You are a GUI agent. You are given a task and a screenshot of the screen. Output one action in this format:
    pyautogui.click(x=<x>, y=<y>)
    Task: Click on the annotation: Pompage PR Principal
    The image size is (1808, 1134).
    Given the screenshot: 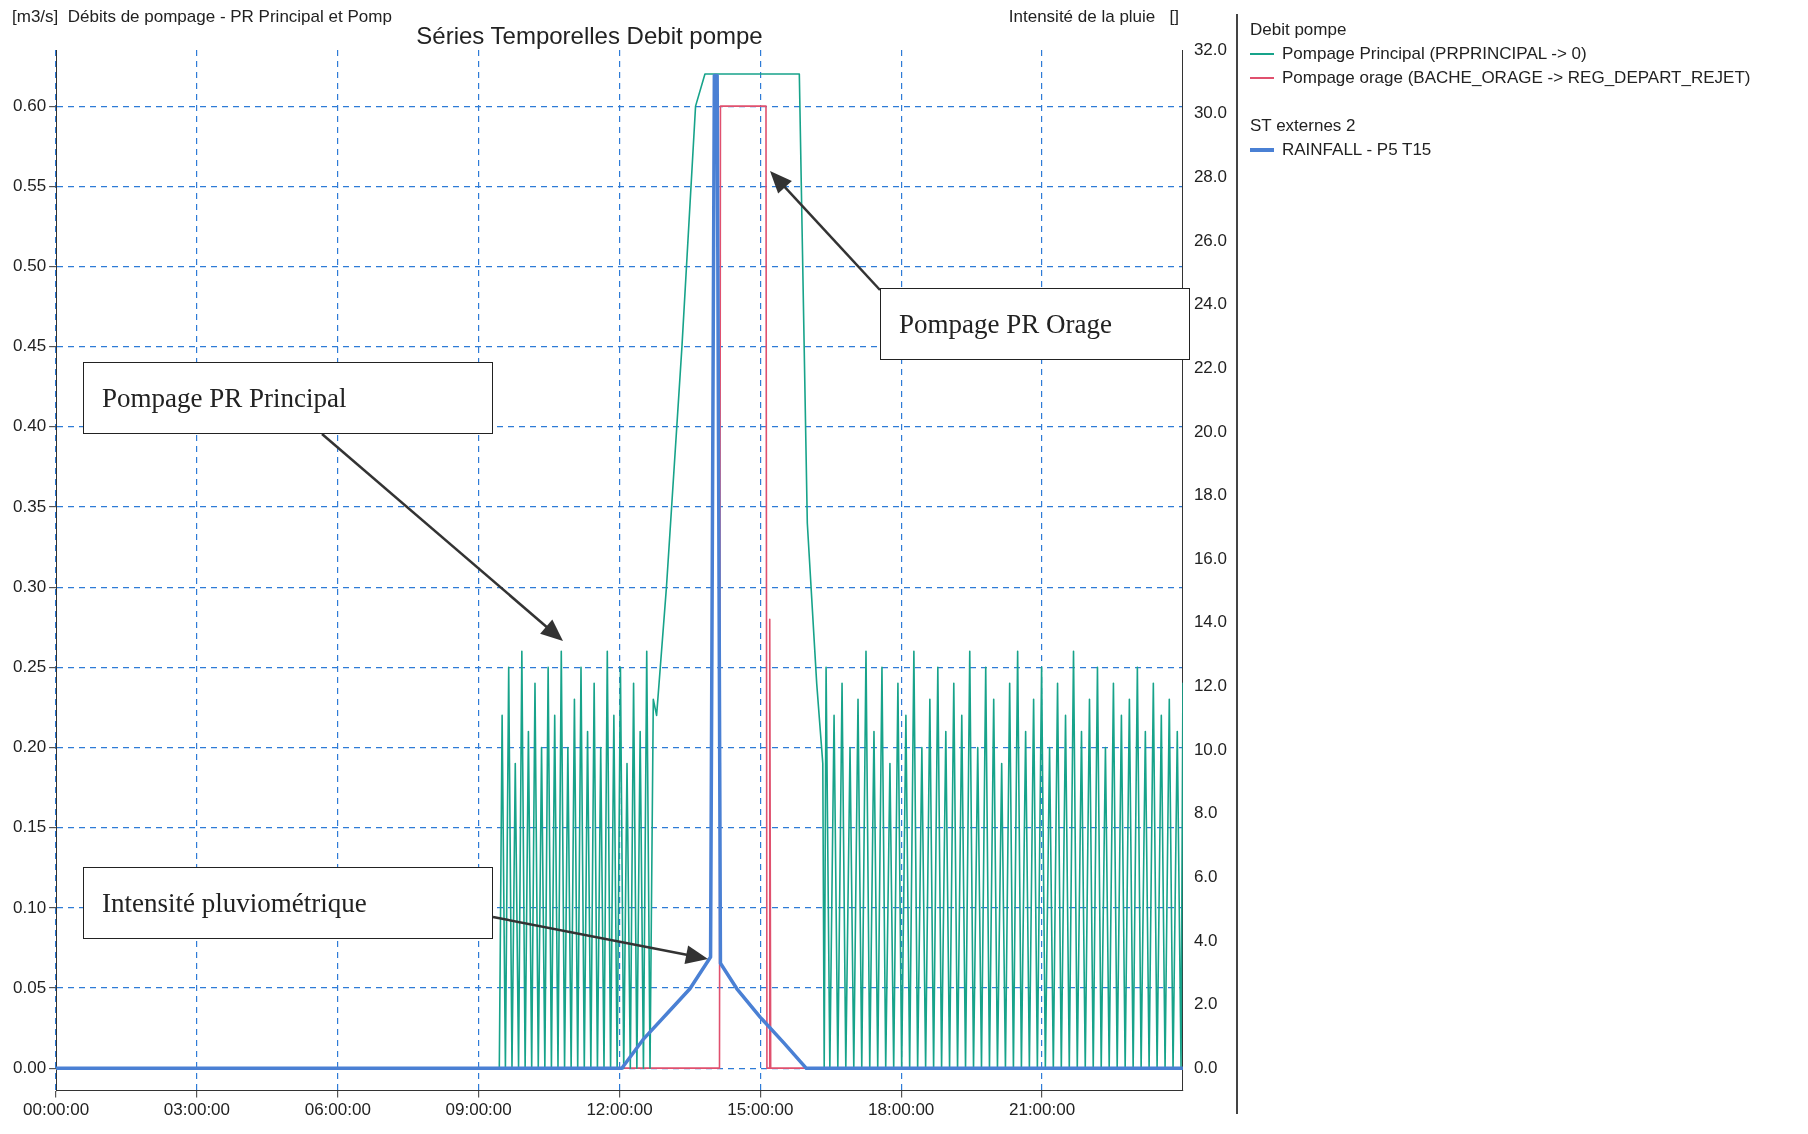 What is the action you would take?
    pyautogui.click(x=224, y=398)
    